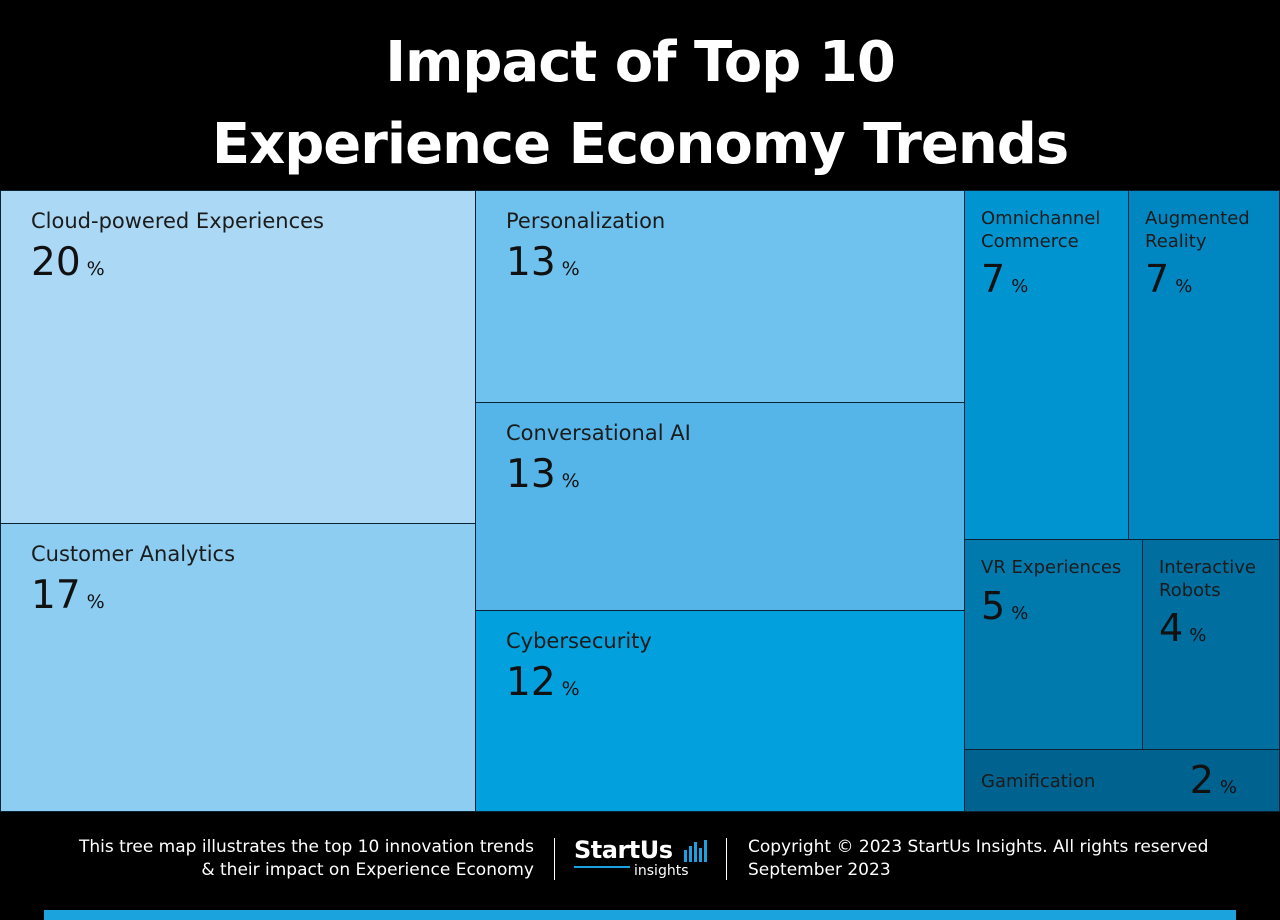  I want to click on tile-value: 5%, so click(1005, 606).